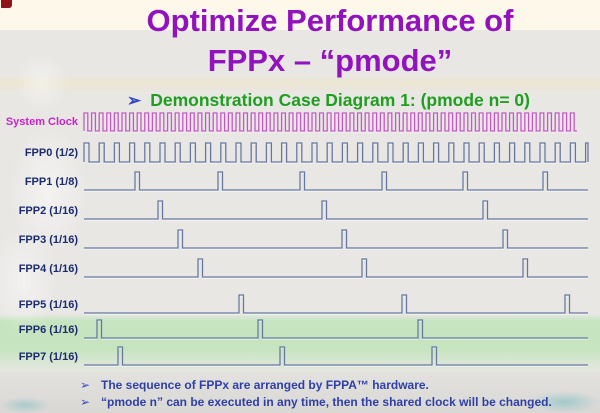 The height and width of the screenshot is (413, 600). I want to click on signal-label-fpp4-1-16: FPP4 (1/16), so click(48, 269).